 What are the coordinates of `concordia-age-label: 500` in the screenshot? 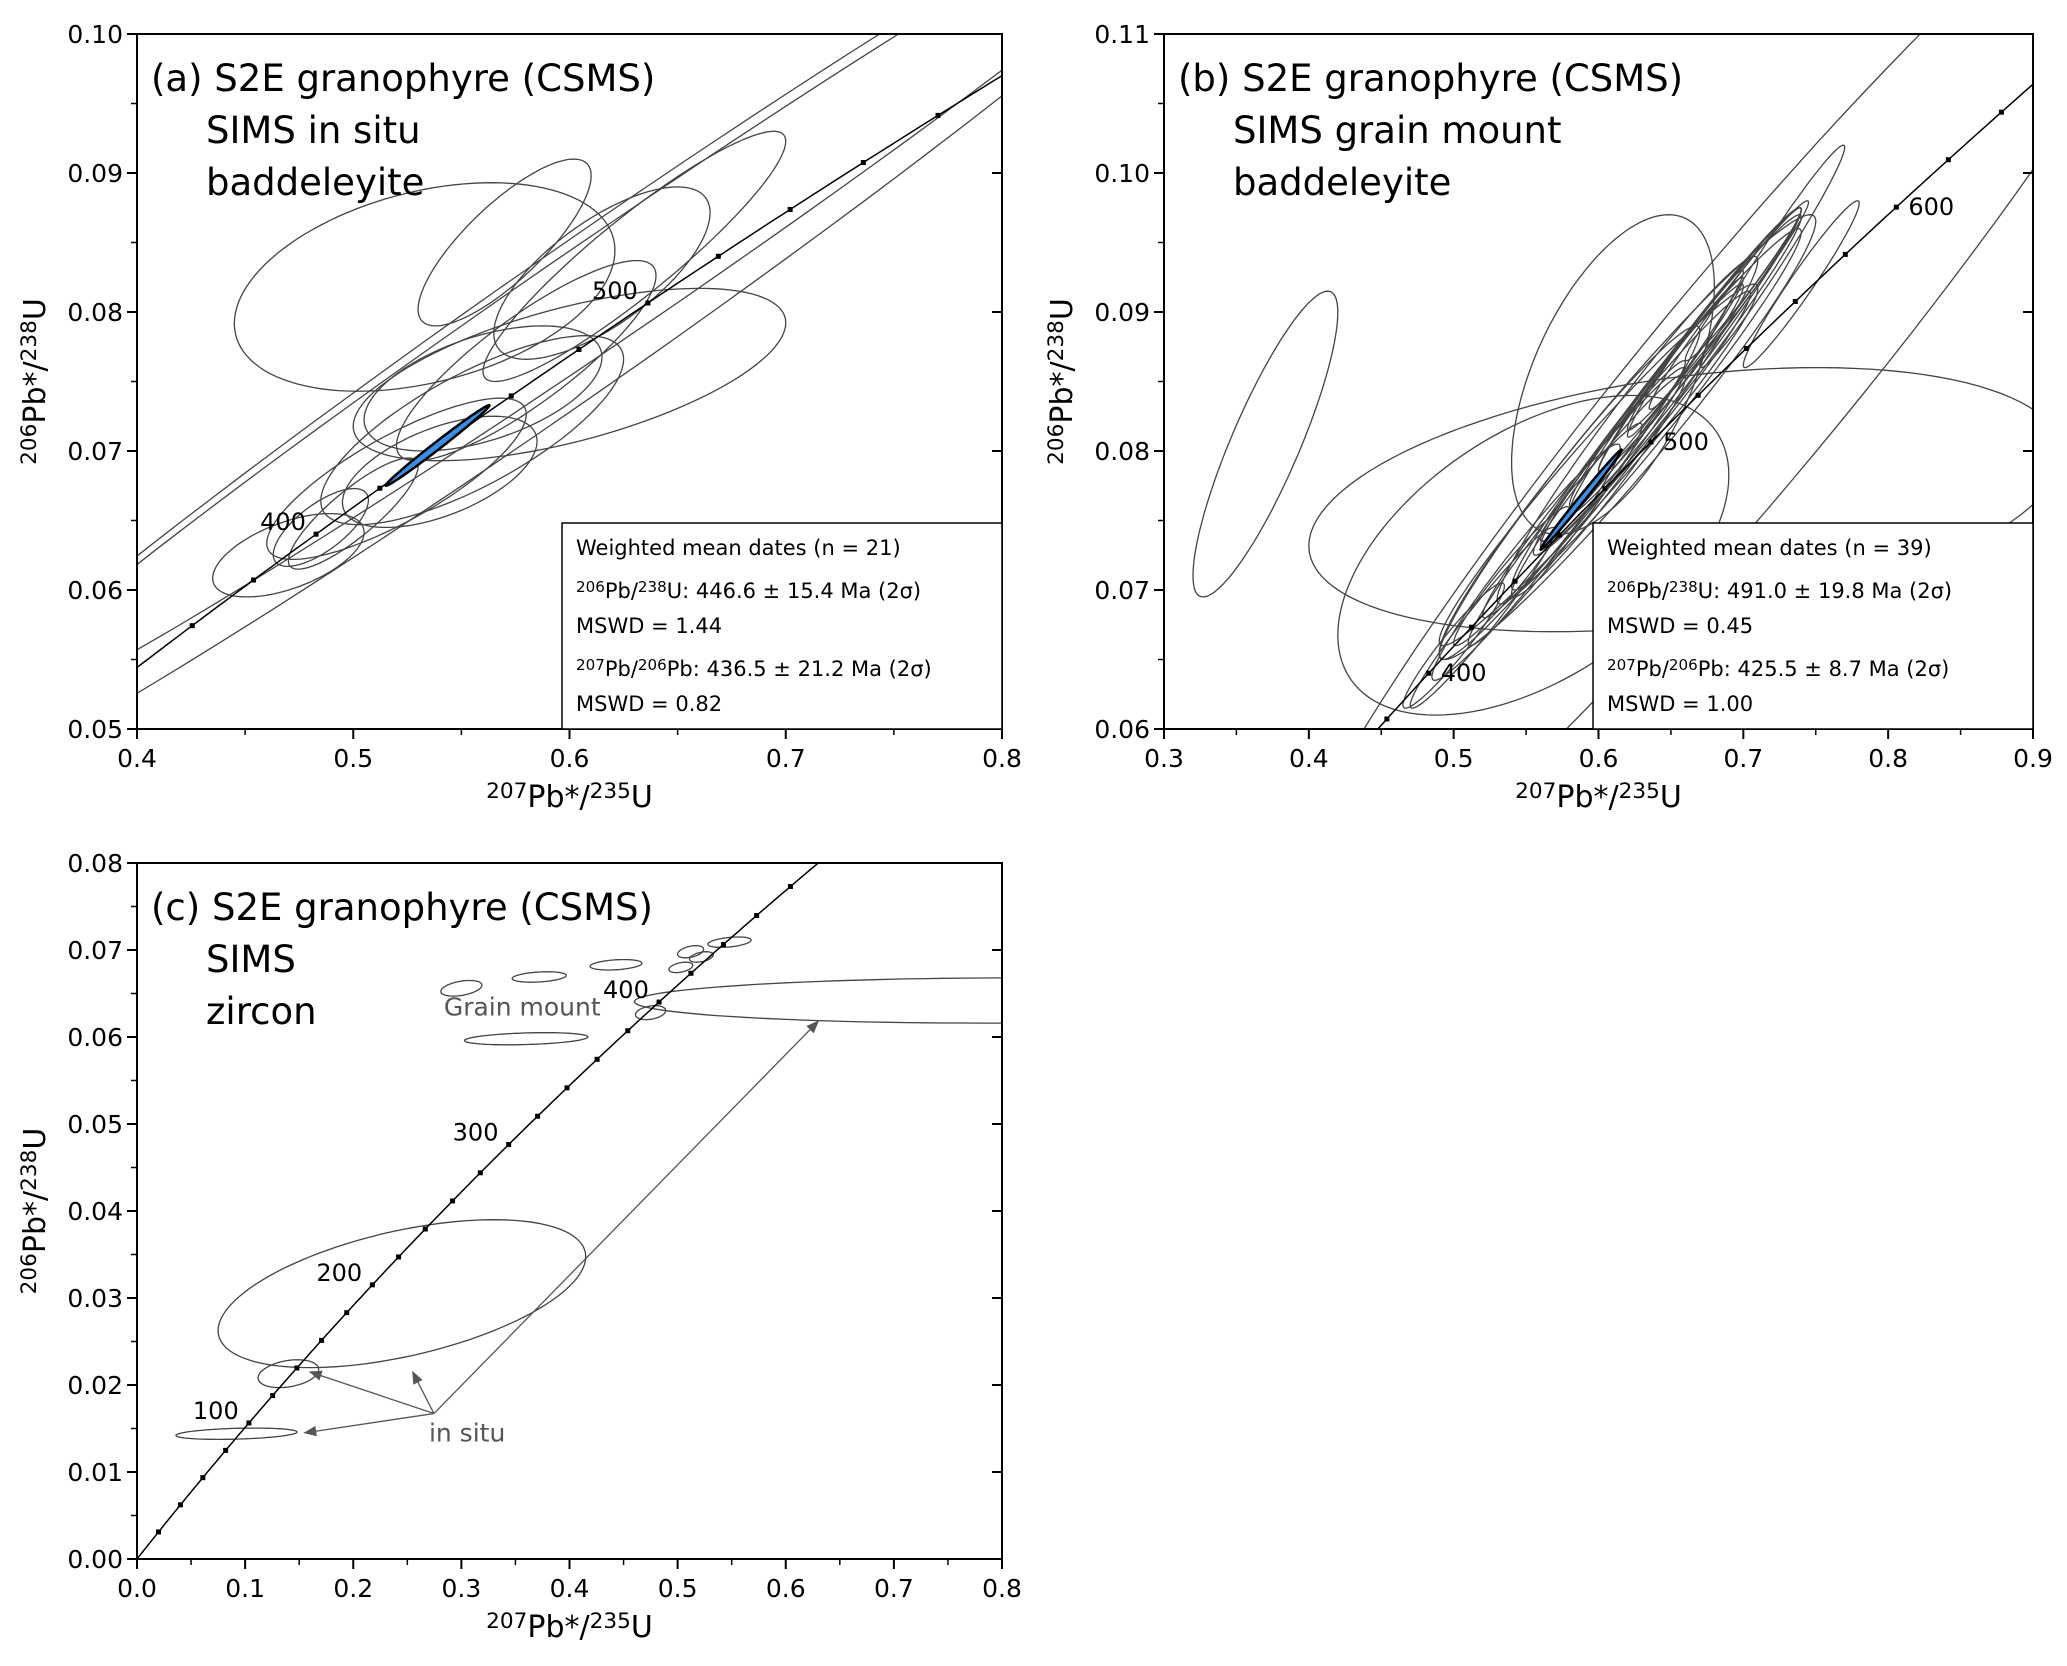 It's located at (1686, 442).